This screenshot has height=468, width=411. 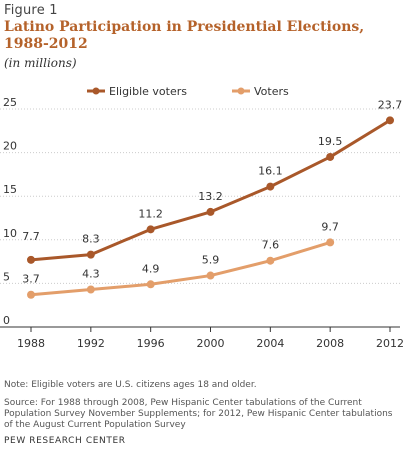 What do you see at coordinates (31, 343) in the screenshot?
I see `x-tick-label: 1988` at bounding box center [31, 343].